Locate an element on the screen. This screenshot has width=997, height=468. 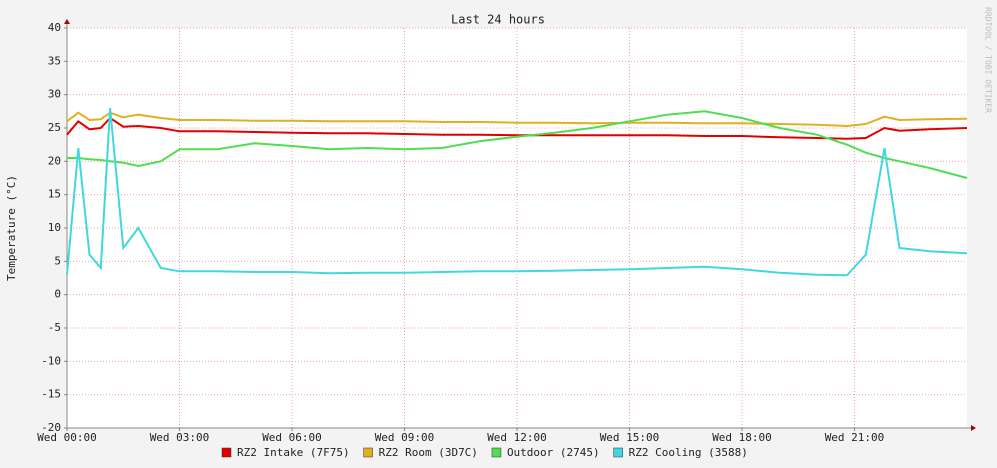
legend-label: RZ2 Intake (7F75) is located at coordinates (293, 452).